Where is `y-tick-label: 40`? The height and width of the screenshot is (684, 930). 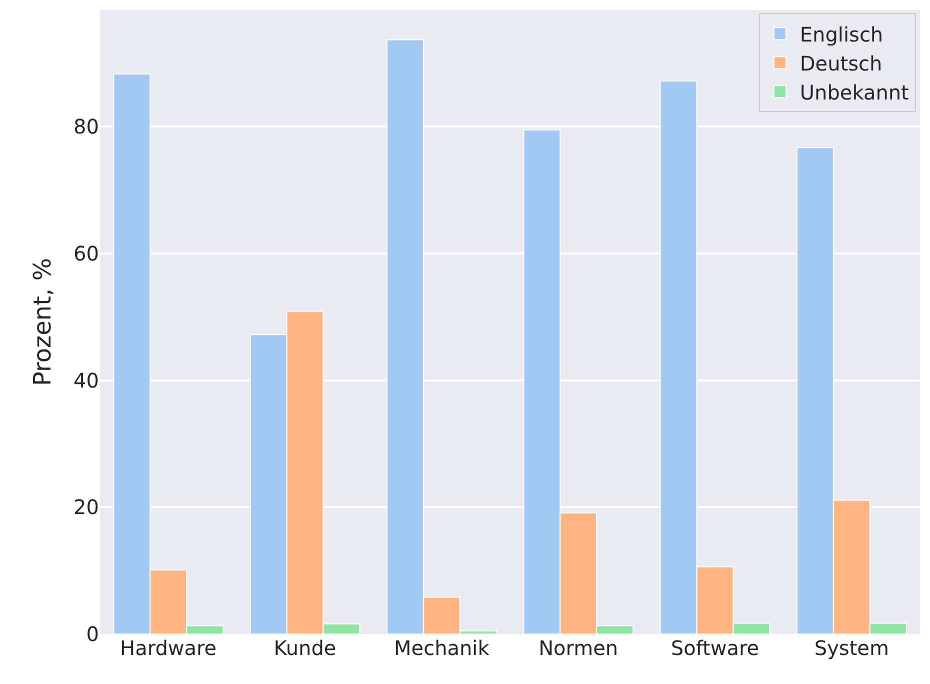
y-tick-label: 40 is located at coordinates (86, 380).